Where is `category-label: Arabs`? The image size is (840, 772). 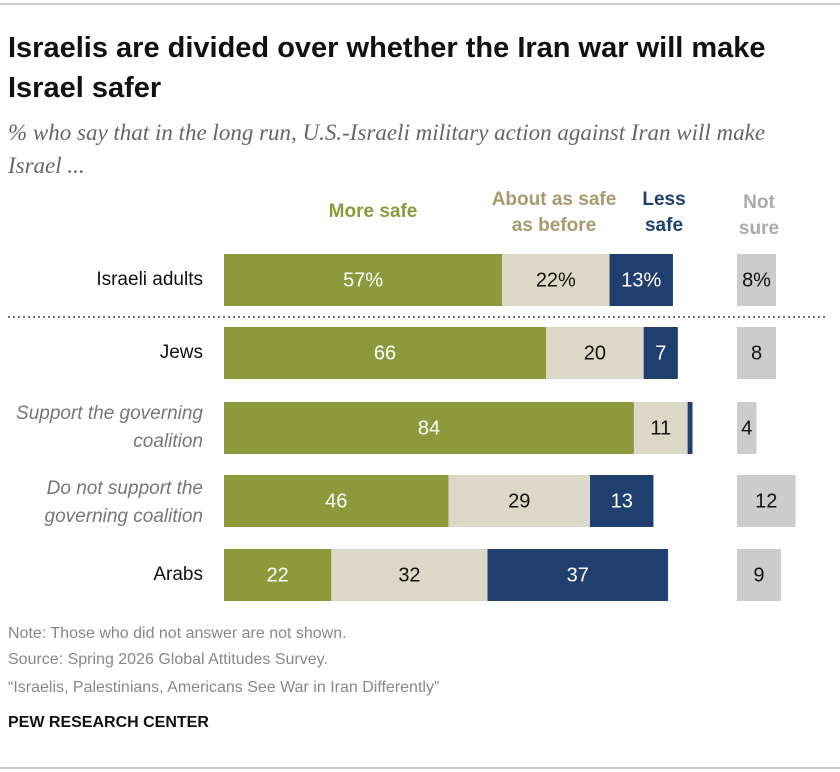
category-label: Arabs is located at coordinates (178, 574).